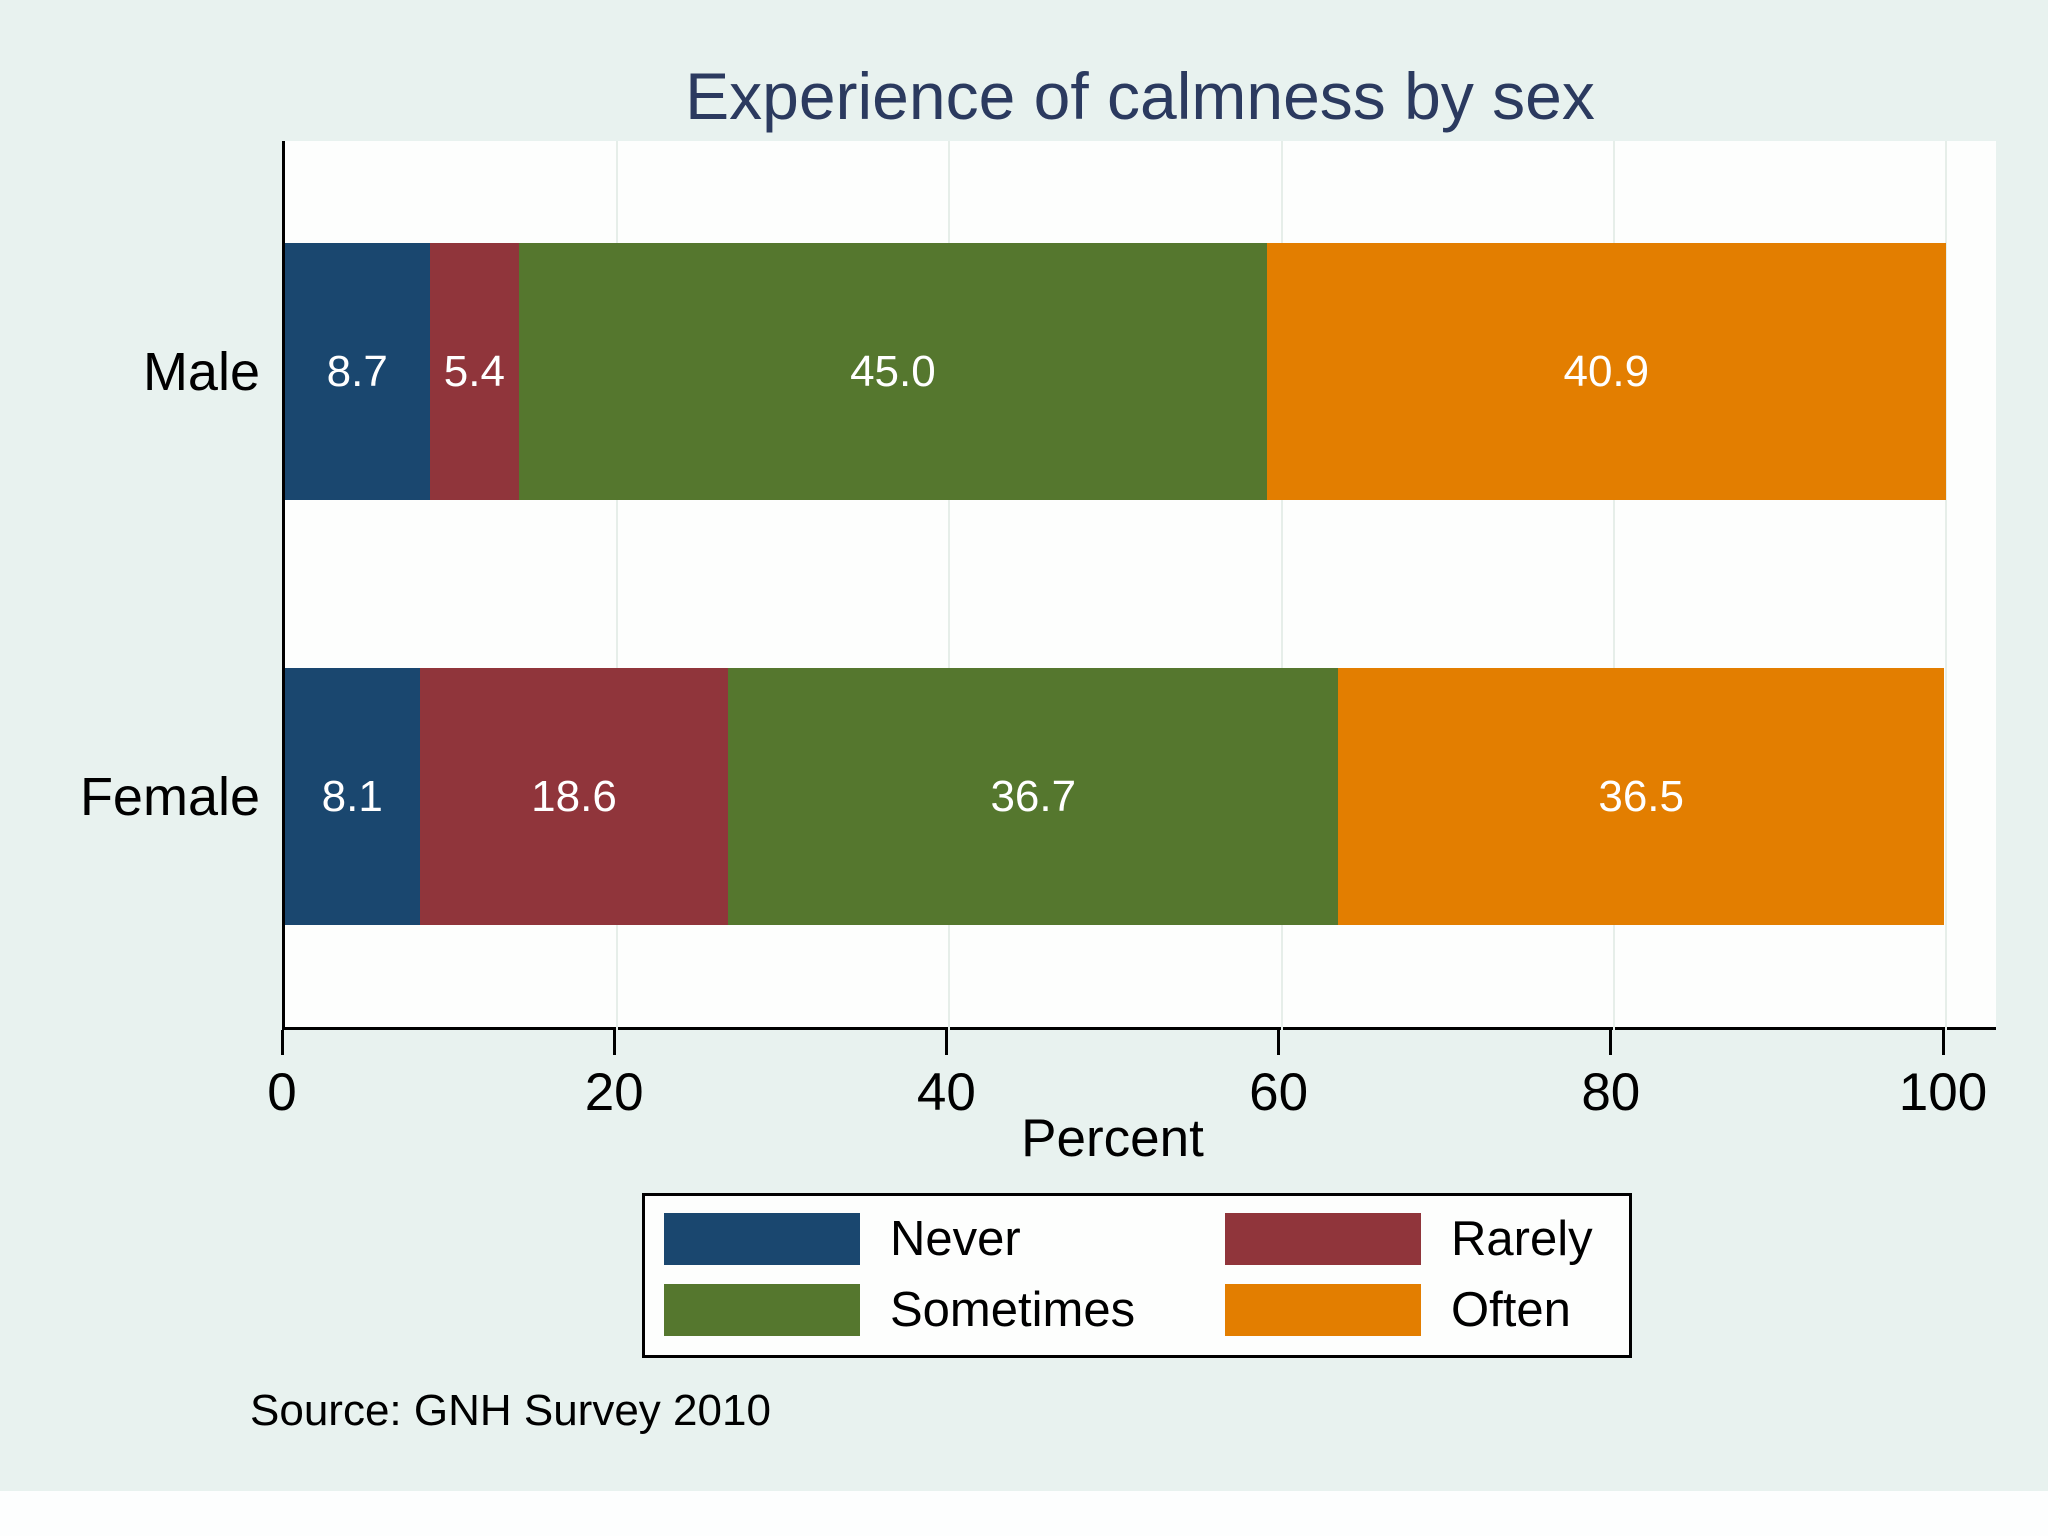  What do you see at coordinates (1522, 1239) in the screenshot?
I see `legend-label-rarely: Rarely` at bounding box center [1522, 1239].